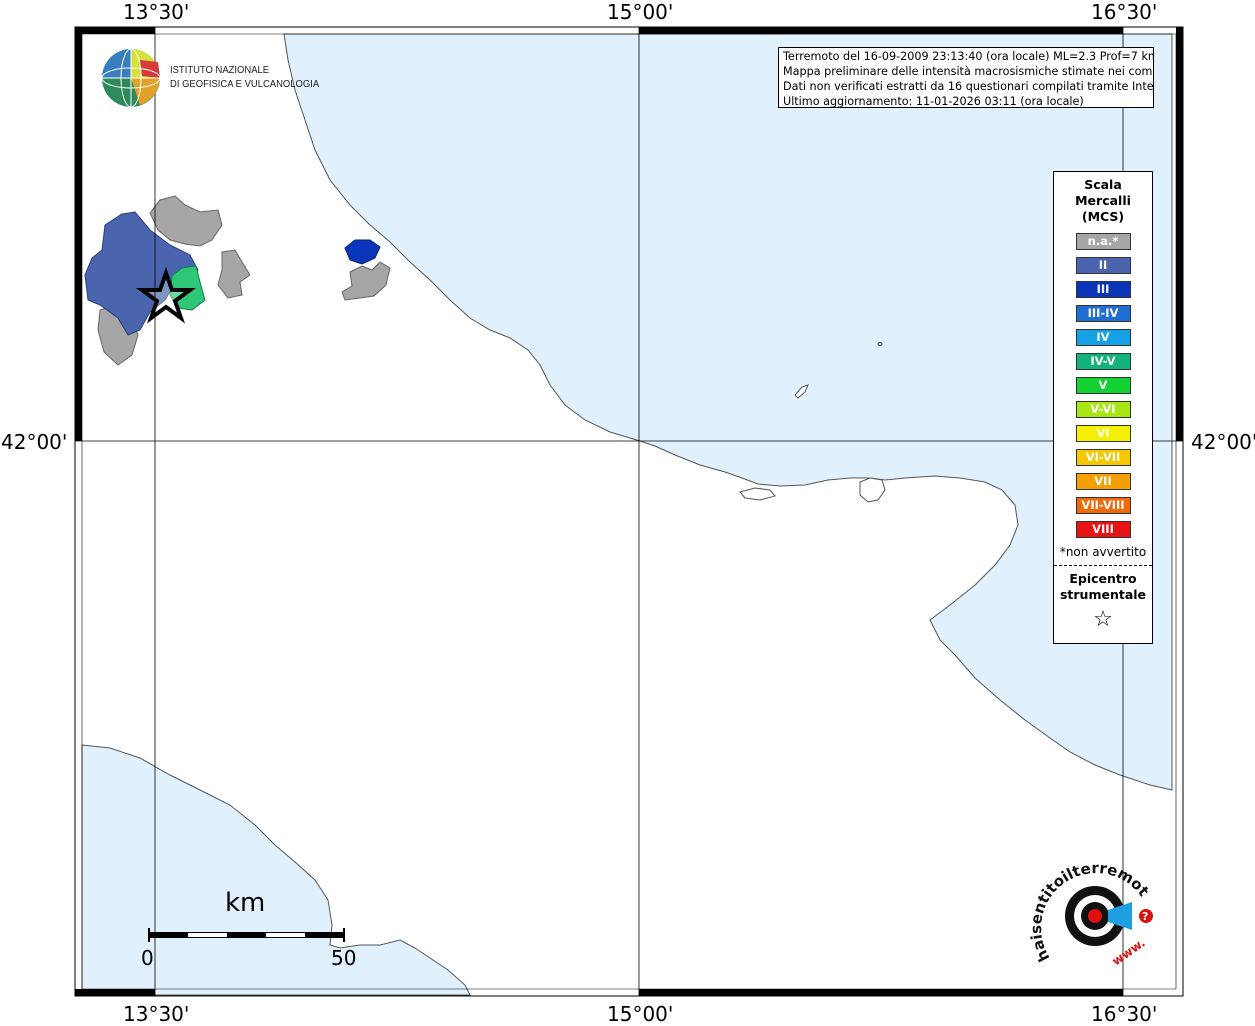 This screenshot has width=1255, height=1026. I want to click on legend-epicenter-line-1: Epicentro, so click(1103, 578).